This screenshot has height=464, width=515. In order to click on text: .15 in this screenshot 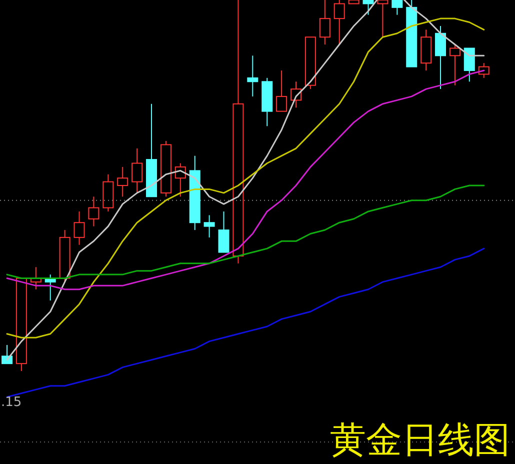, I will do `click(11, 402)`.